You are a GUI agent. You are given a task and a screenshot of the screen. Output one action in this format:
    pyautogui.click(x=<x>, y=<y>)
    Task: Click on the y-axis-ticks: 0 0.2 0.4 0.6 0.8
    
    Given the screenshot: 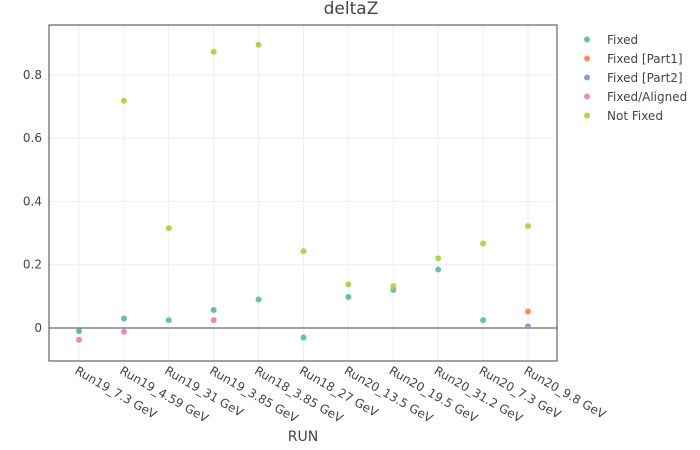 What is the action you would take?
    pyautogui.click(x=32, y=201)
    